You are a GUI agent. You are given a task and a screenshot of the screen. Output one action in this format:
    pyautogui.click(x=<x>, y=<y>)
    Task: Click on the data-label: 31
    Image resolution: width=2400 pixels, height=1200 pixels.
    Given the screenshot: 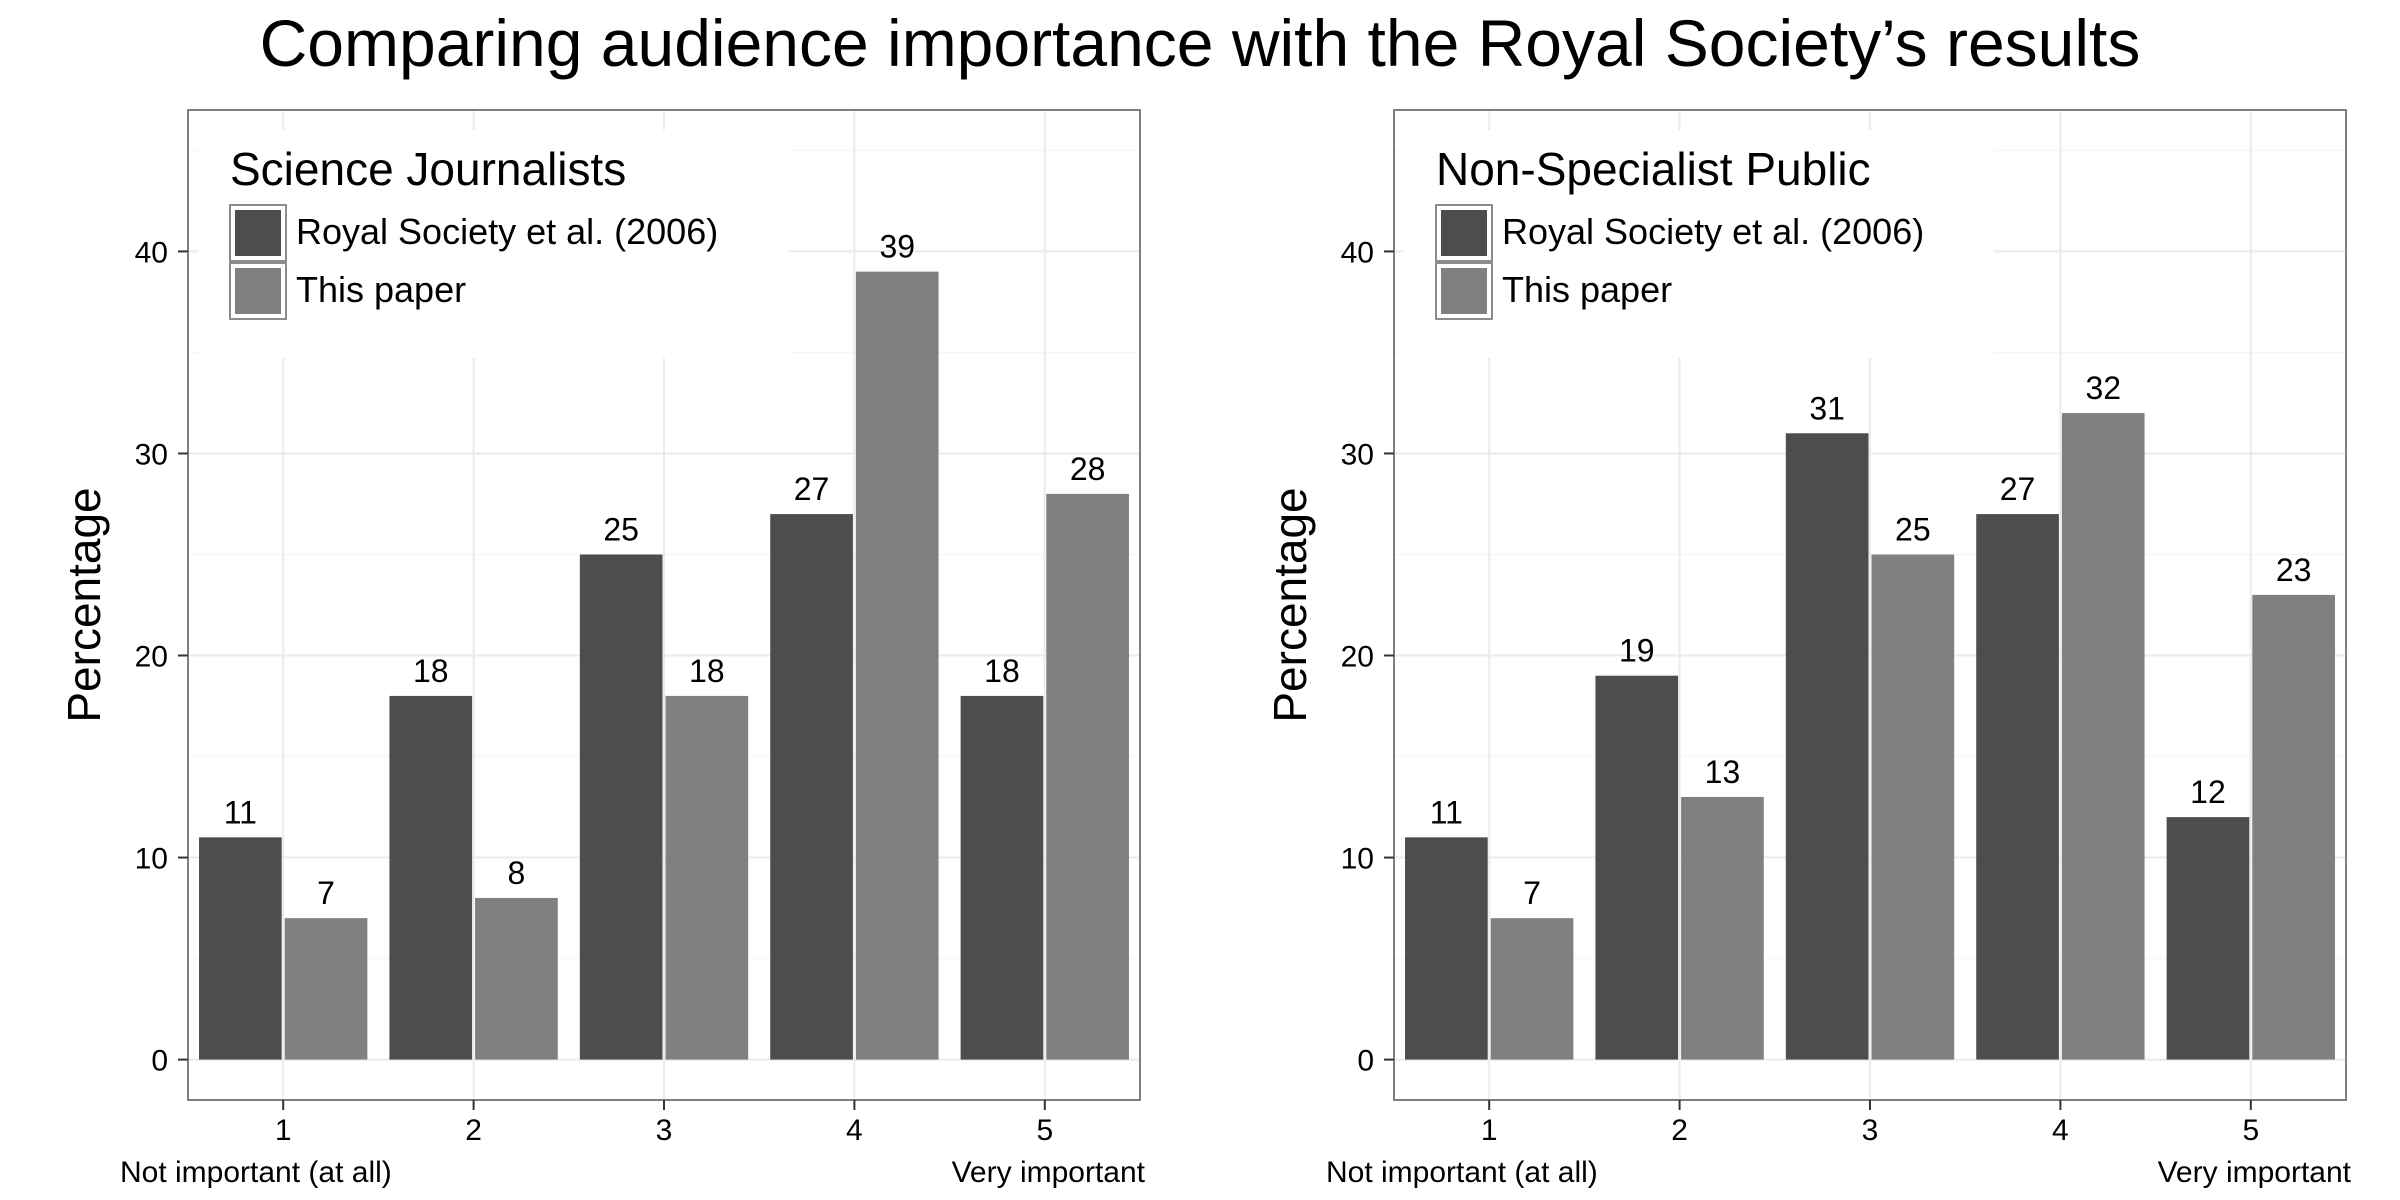 What is the action you would take?
    pyautogui.click(x=1827, y=408)
    